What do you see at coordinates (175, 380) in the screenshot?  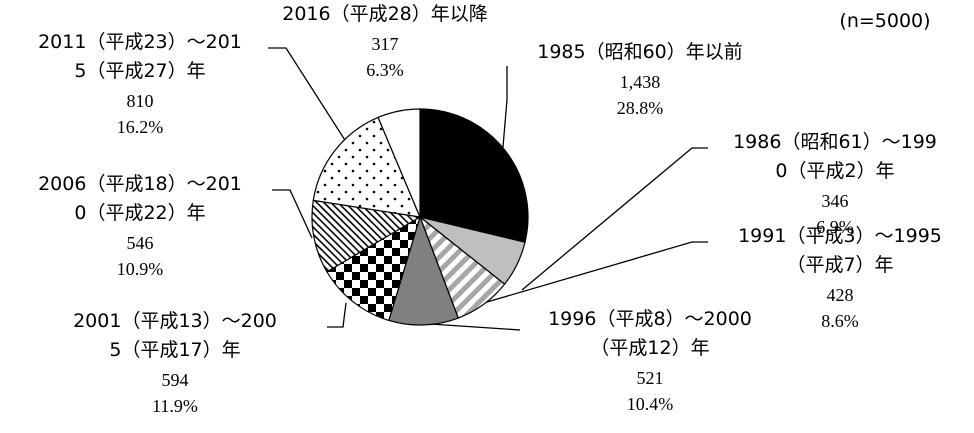 I see `value-label: 594` at bounding box center [175, 380].